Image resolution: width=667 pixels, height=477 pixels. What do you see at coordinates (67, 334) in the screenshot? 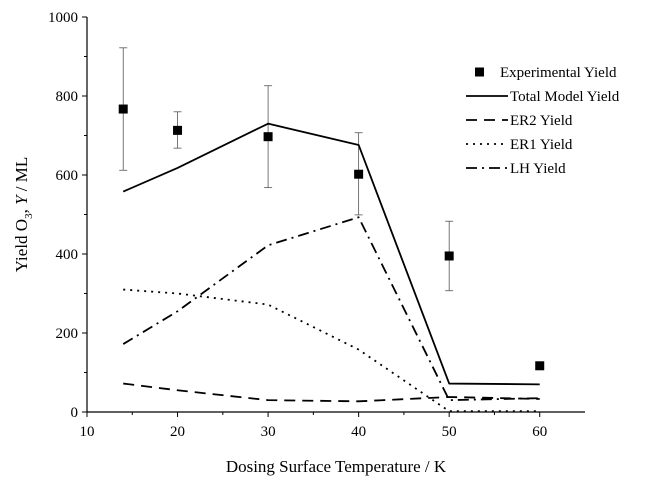
I see `y-tick-label: 200` at bounding box center [67, 334].